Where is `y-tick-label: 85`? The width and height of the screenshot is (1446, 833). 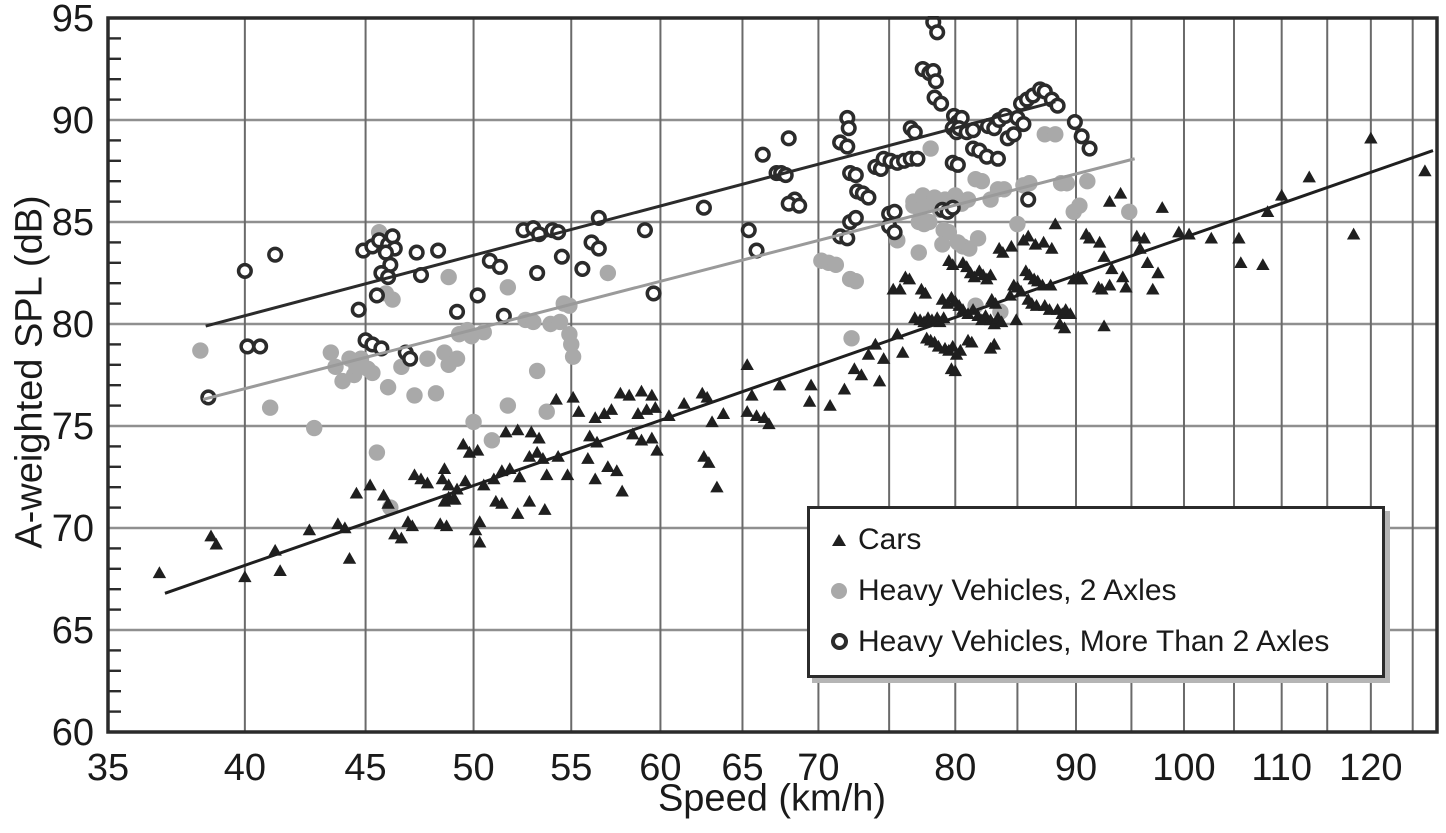
y-tick-label: 85 is located at coordinates (73, 223).